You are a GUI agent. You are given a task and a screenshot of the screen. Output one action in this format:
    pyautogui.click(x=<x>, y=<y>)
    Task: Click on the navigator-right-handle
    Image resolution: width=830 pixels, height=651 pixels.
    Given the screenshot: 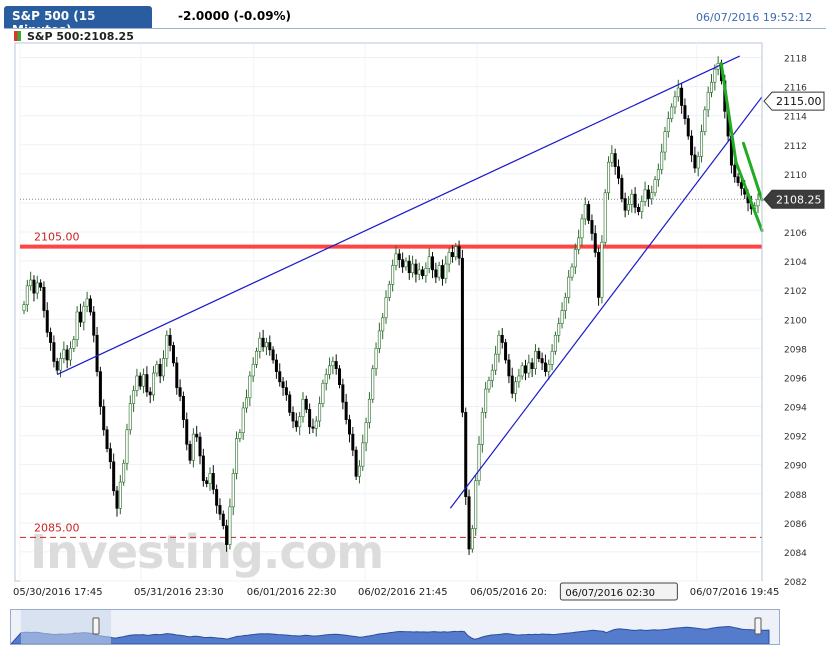 What is the action you would take?
    pyautogui.click(x=758, y=626)
    